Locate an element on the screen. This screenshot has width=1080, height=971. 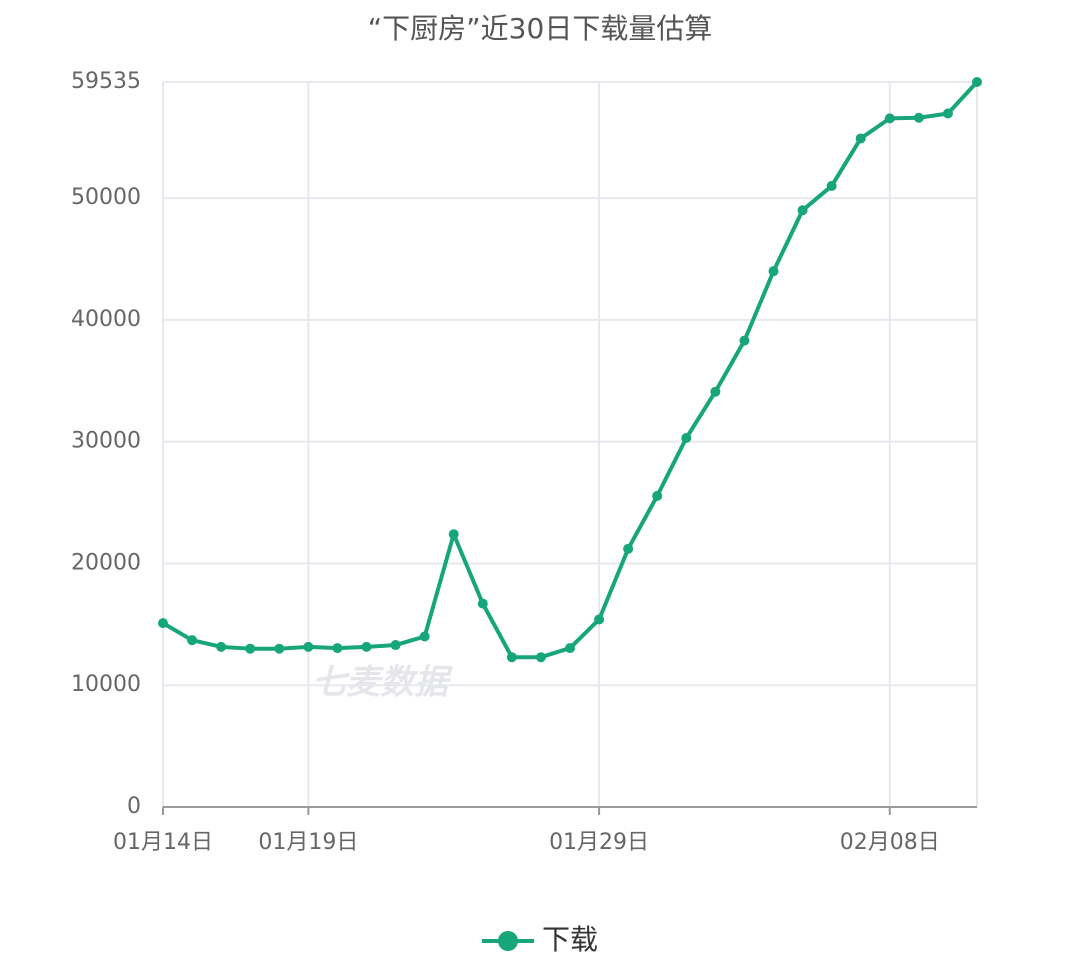
x-tick-label: 01月19日 is located at coordinates (308, 842).